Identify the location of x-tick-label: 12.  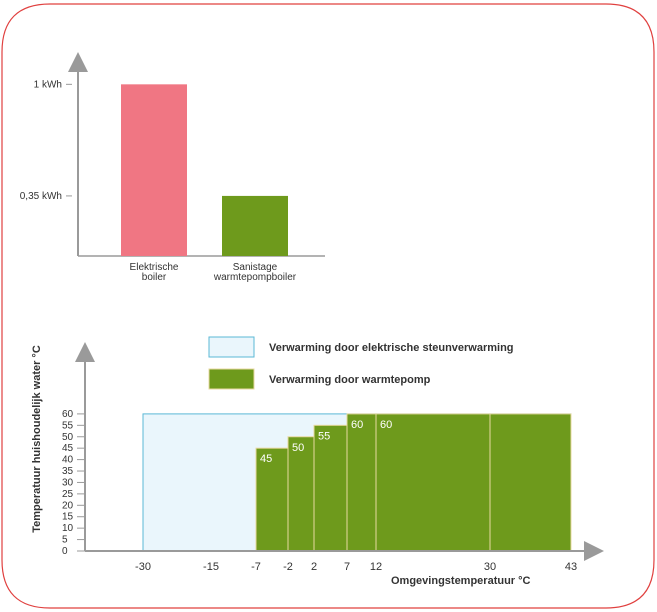
(376, 567).